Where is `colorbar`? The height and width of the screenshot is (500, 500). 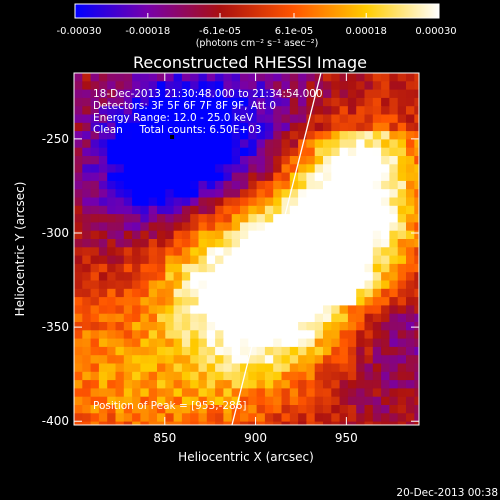 colorbar is located at coordinates (257, 11).